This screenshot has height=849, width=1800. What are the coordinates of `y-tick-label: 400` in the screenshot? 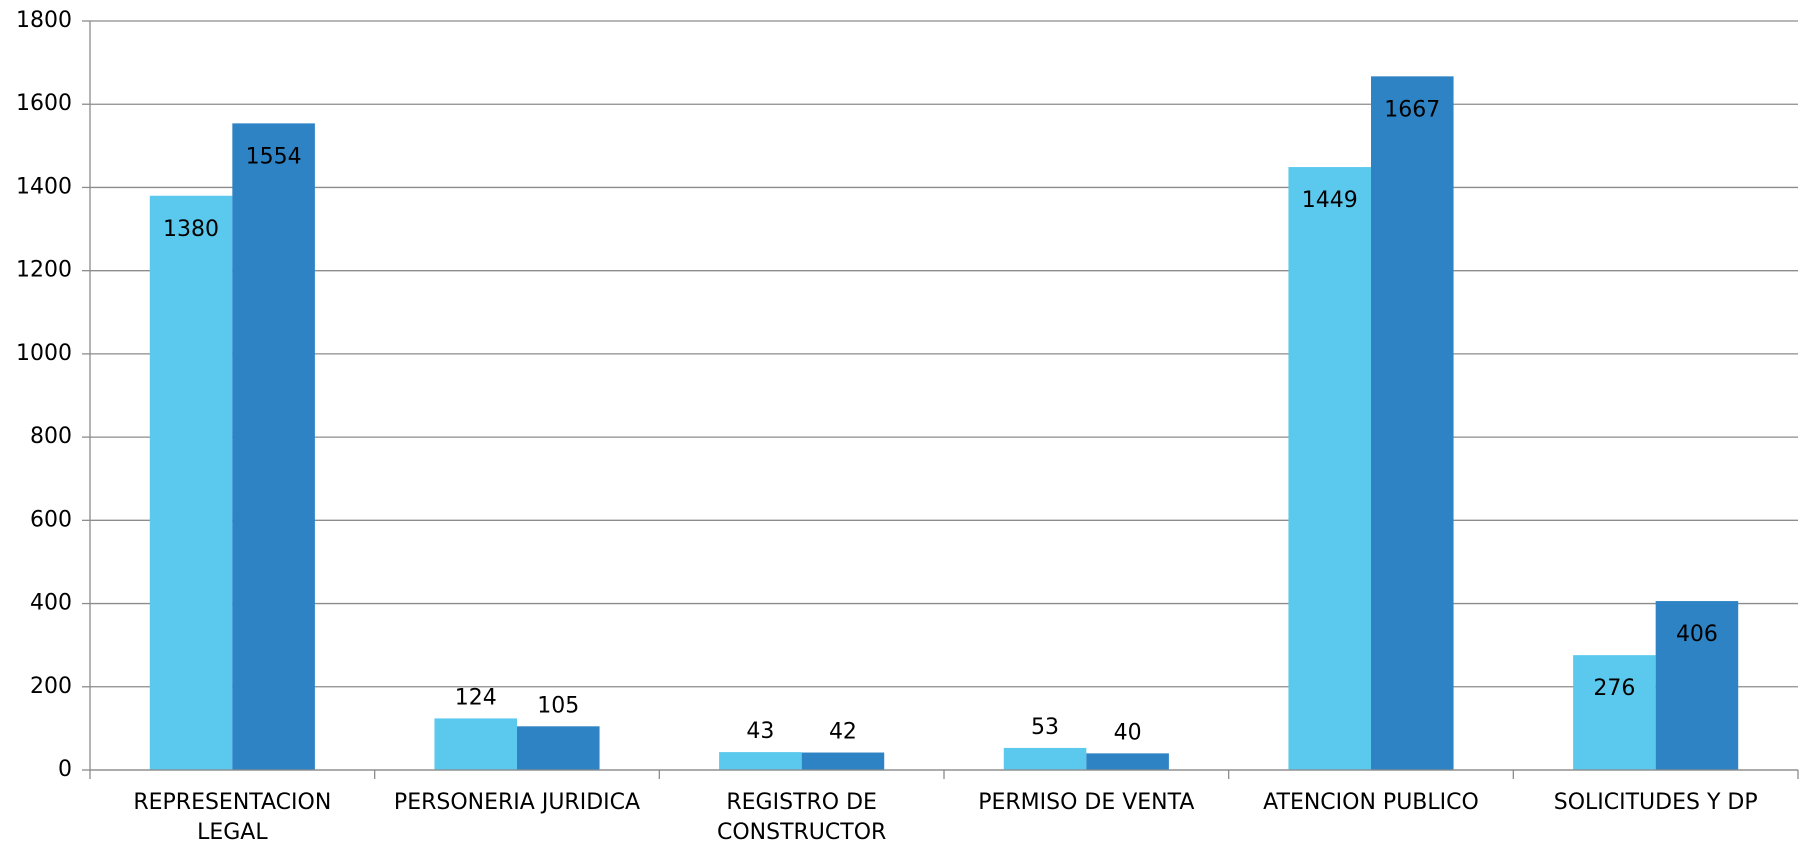 It's located at (51, 603).